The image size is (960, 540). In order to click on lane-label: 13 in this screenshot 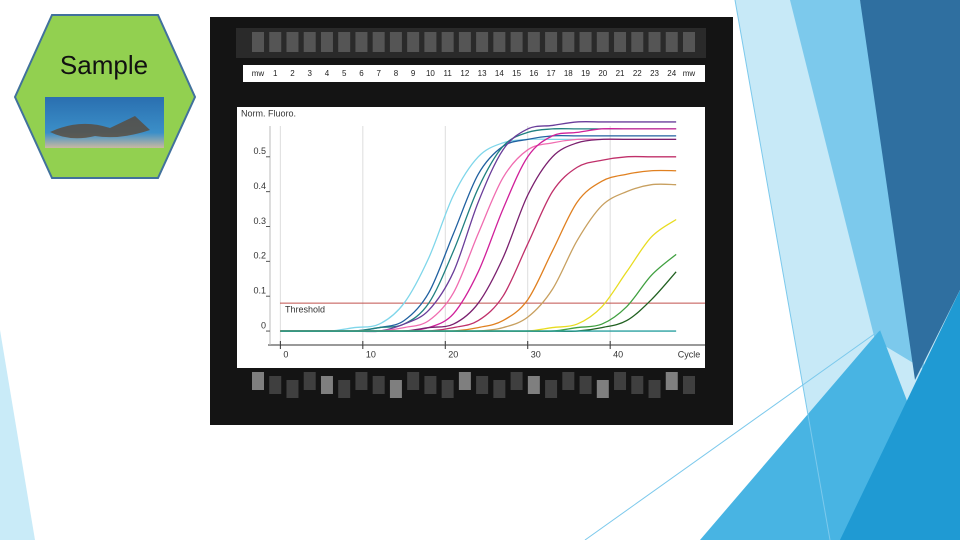, I will do `click(482, 73)`.